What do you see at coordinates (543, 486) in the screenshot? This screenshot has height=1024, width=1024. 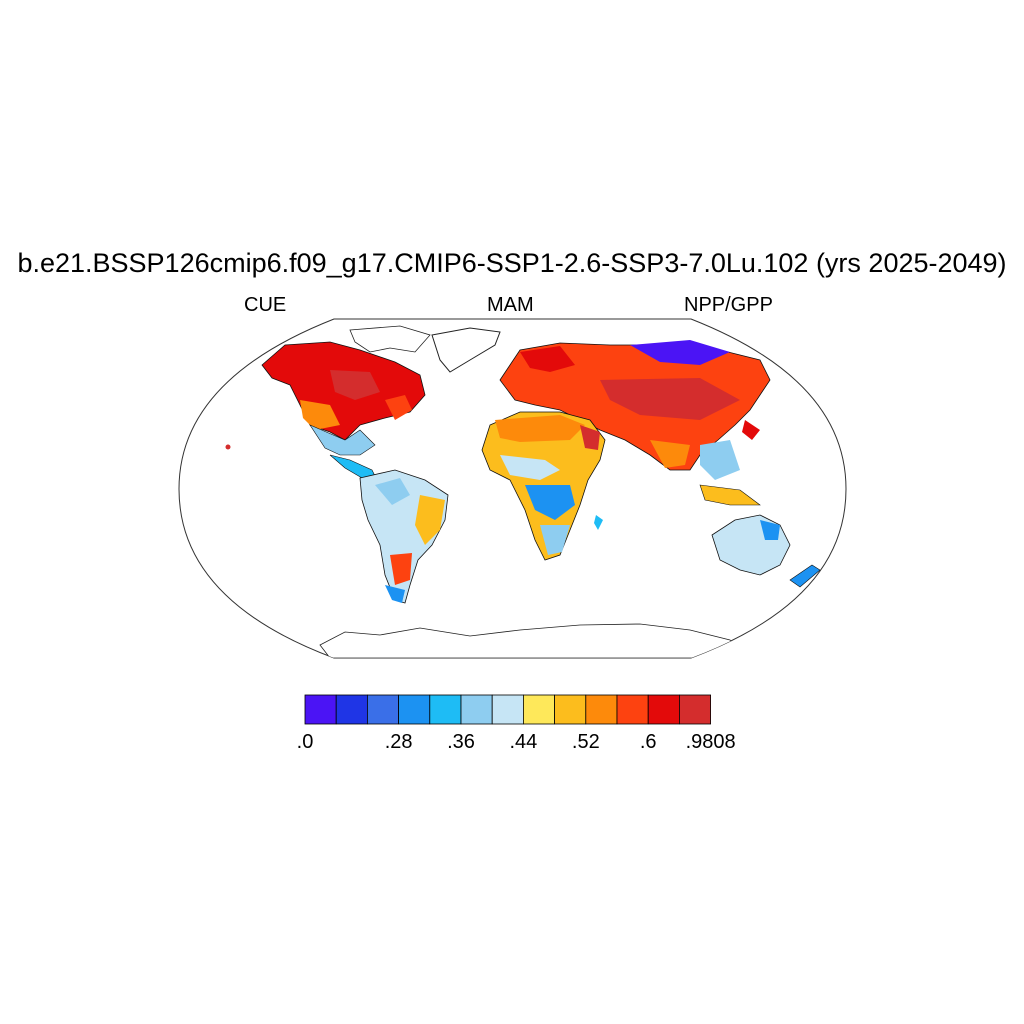 I see `africa` at bounding box center [543, 486].